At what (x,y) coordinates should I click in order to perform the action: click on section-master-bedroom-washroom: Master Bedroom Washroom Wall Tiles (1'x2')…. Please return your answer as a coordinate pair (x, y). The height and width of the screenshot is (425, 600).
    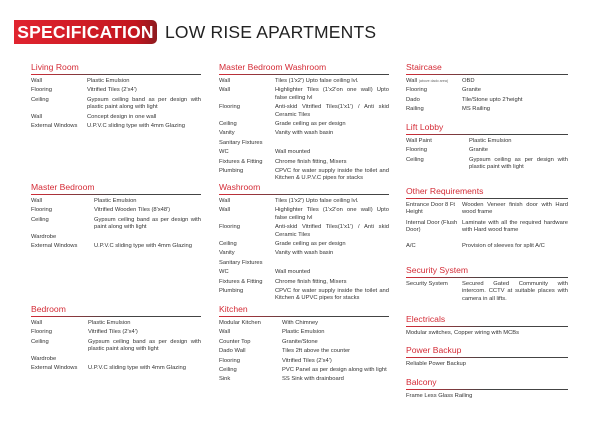
    Looking at the image, I should click on (304, 123).